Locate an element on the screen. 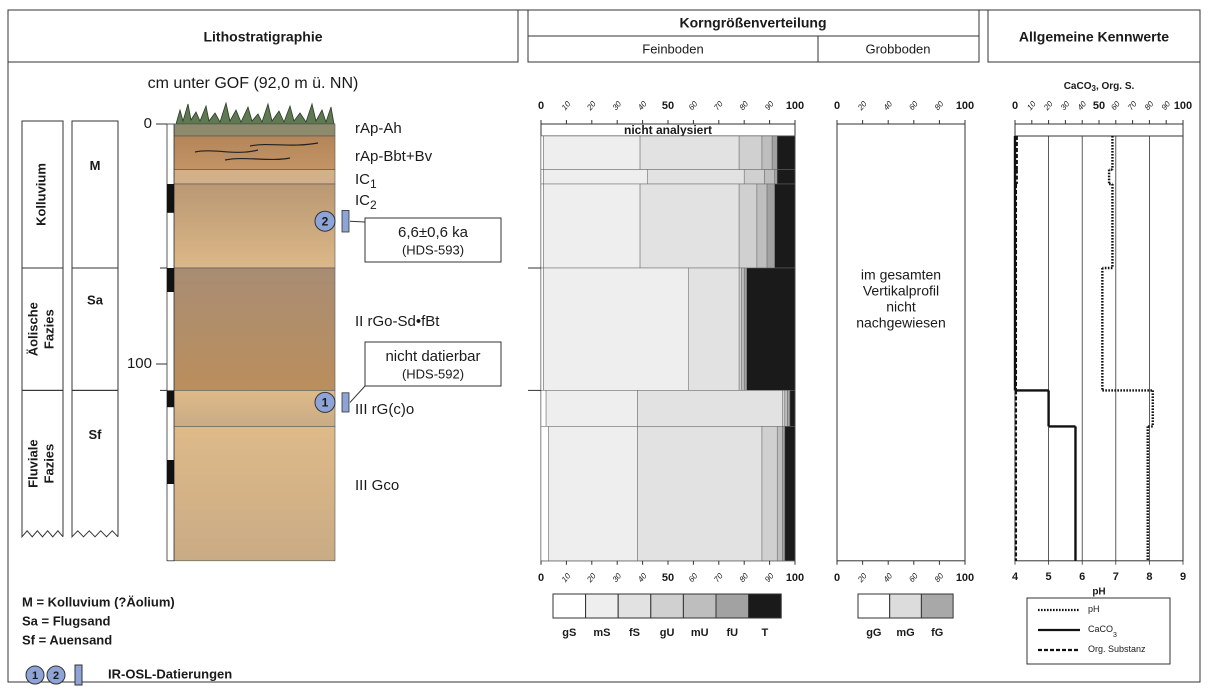  osl-sample is located at coordinates (345, 402).